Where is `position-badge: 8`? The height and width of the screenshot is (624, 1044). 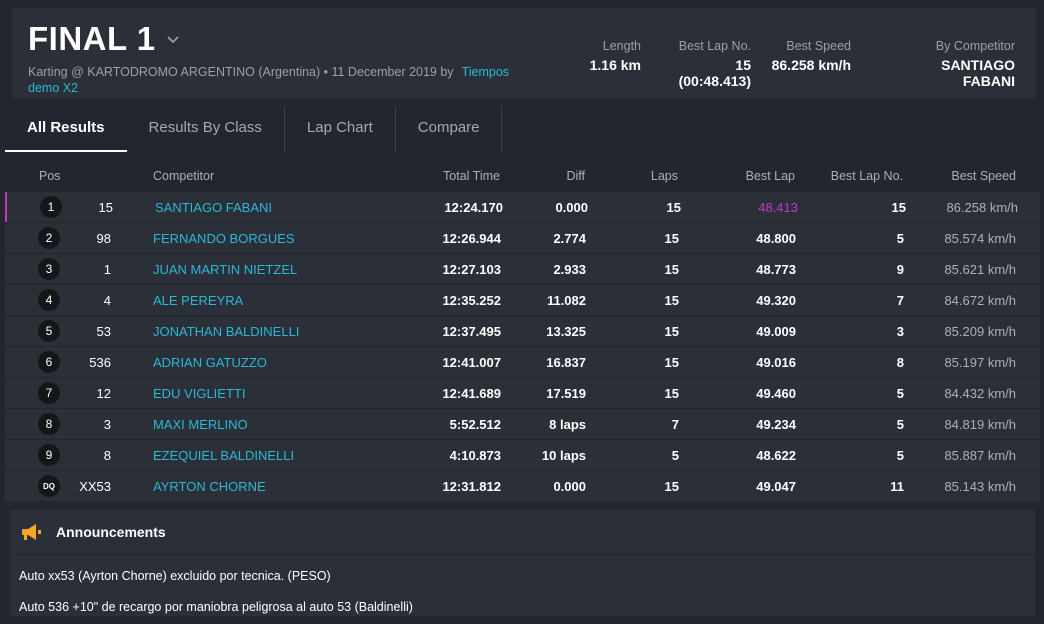 position-badge: 8 is located at coordinates (49, 424).